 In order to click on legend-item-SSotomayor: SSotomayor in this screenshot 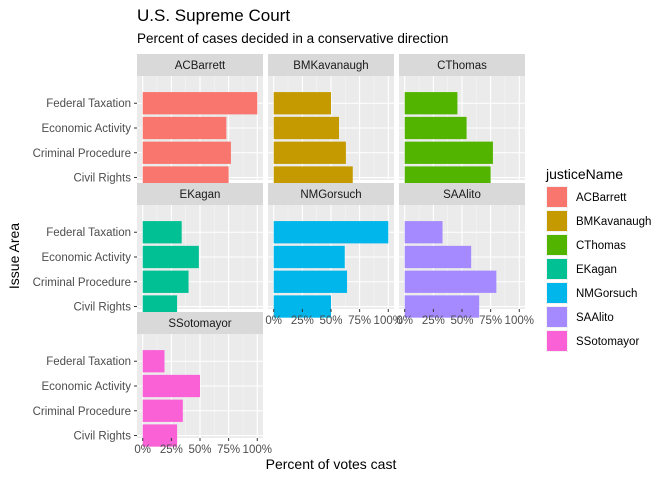, I will do `click(592, 341)`.